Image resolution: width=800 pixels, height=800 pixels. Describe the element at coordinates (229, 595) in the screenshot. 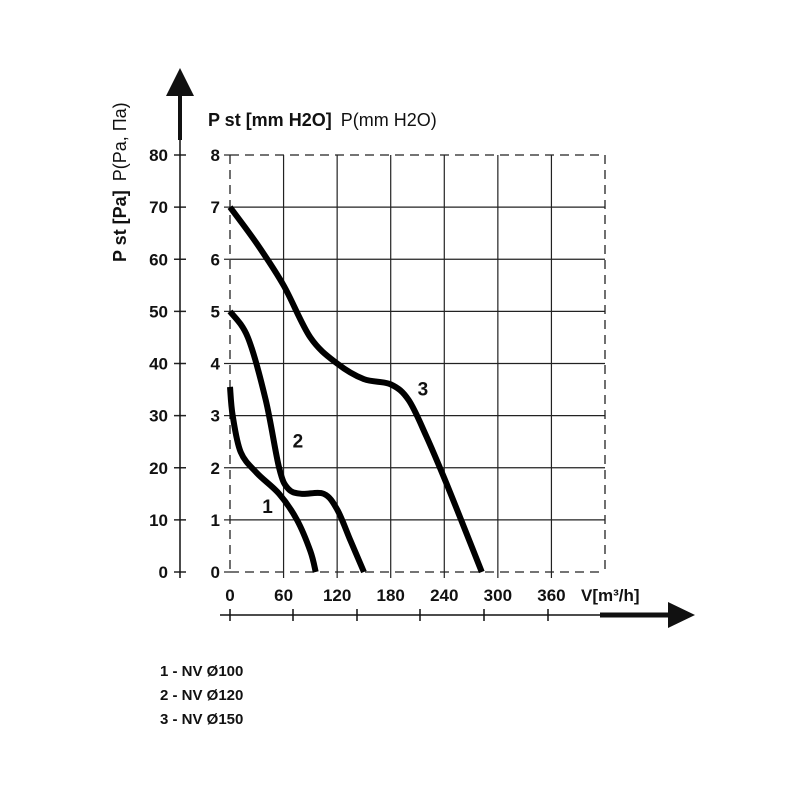

I see `x-tick-label: 0` at that location.